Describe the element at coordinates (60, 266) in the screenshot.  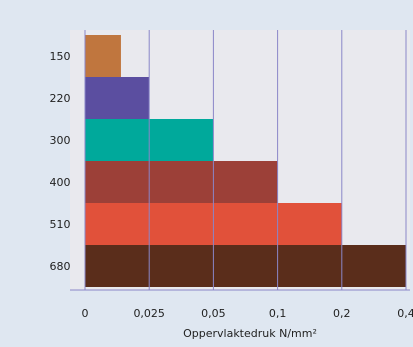
I see `y-tick-label: 680` at that location.